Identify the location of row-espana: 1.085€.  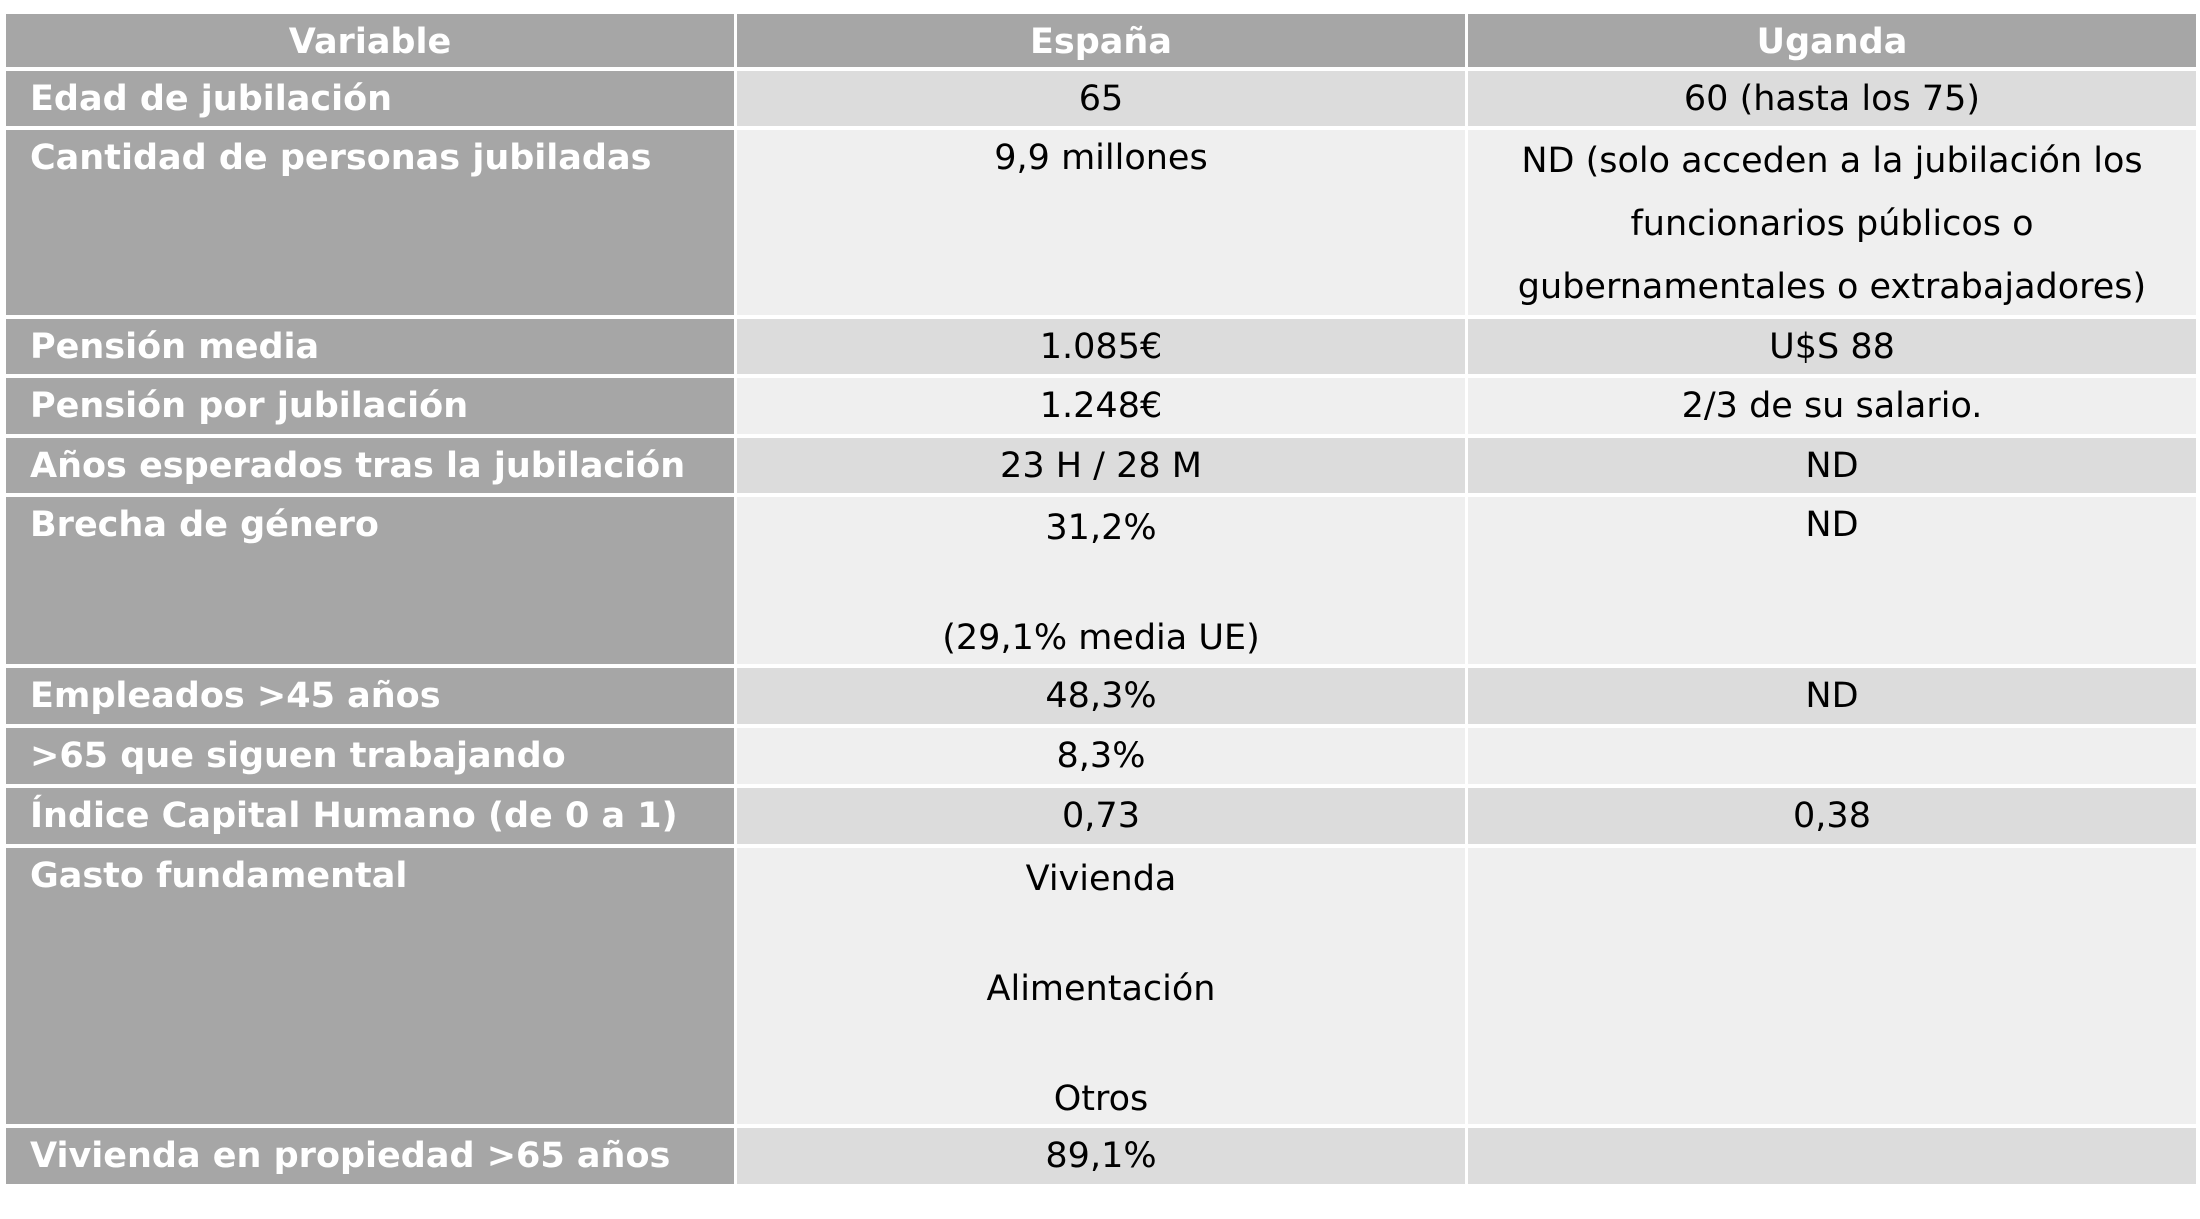
(1101, 346).